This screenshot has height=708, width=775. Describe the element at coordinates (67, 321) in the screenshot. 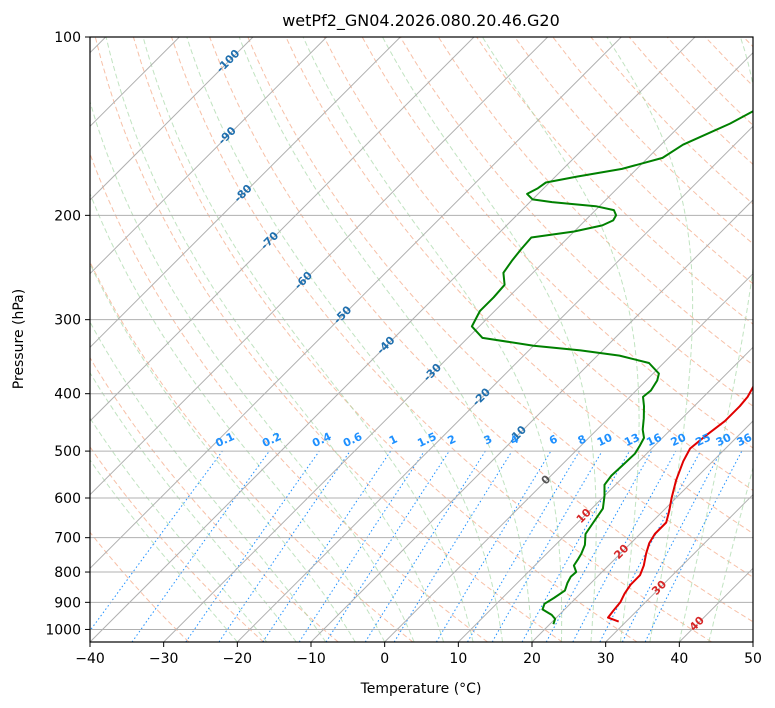

I see `y-tick-label: 300` at that location.